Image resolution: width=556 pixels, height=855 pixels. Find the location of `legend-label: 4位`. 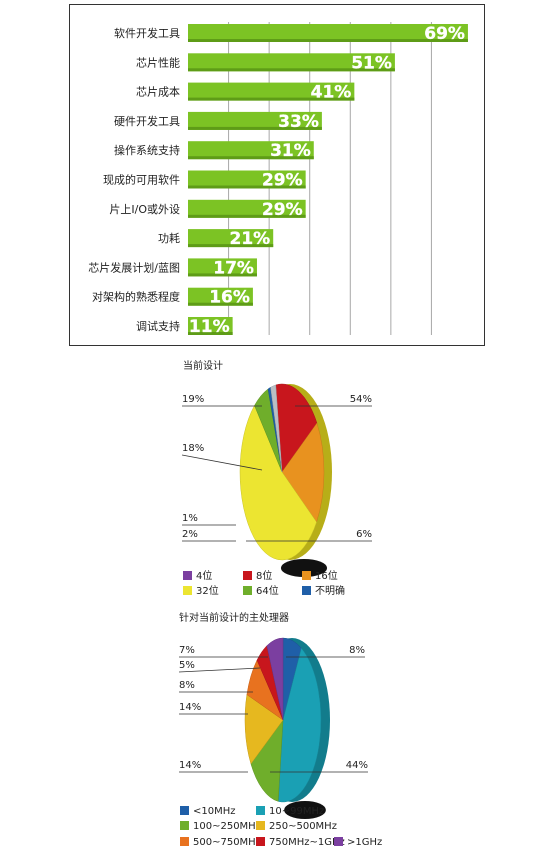

legend-label: 4位 is located at coordinates (204, 575).